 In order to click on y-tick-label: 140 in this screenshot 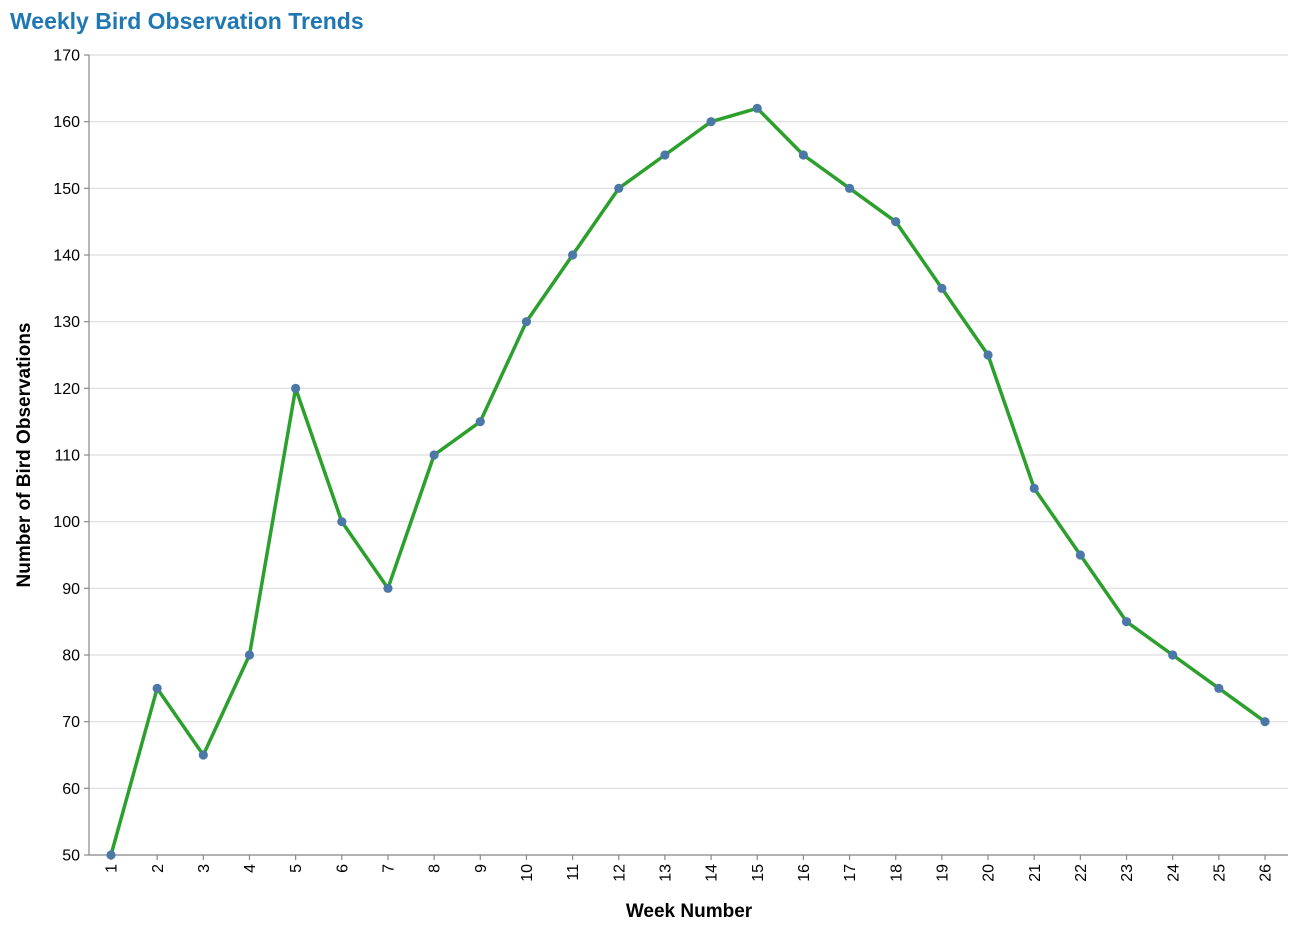, I will do `click(66, 256)`.